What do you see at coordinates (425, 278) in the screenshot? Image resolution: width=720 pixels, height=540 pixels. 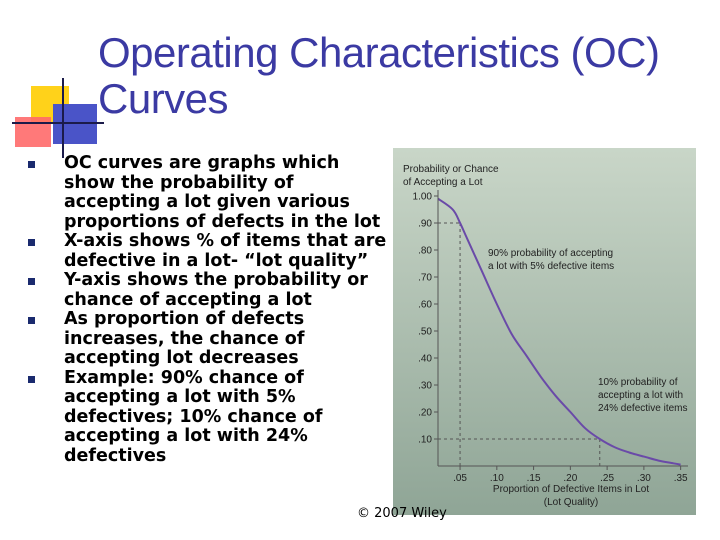 I see `y-tick-label: .70` at bounding box center [425, 278].